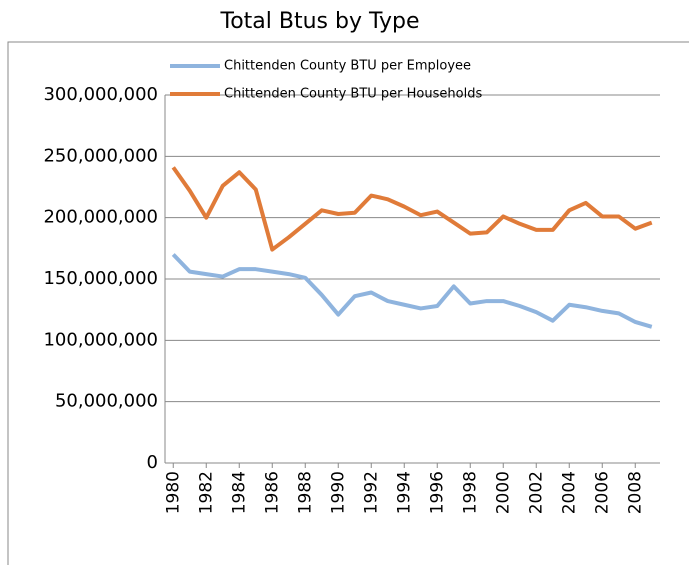  I want to click on x-tick-label: 2006, so click(602, 492).